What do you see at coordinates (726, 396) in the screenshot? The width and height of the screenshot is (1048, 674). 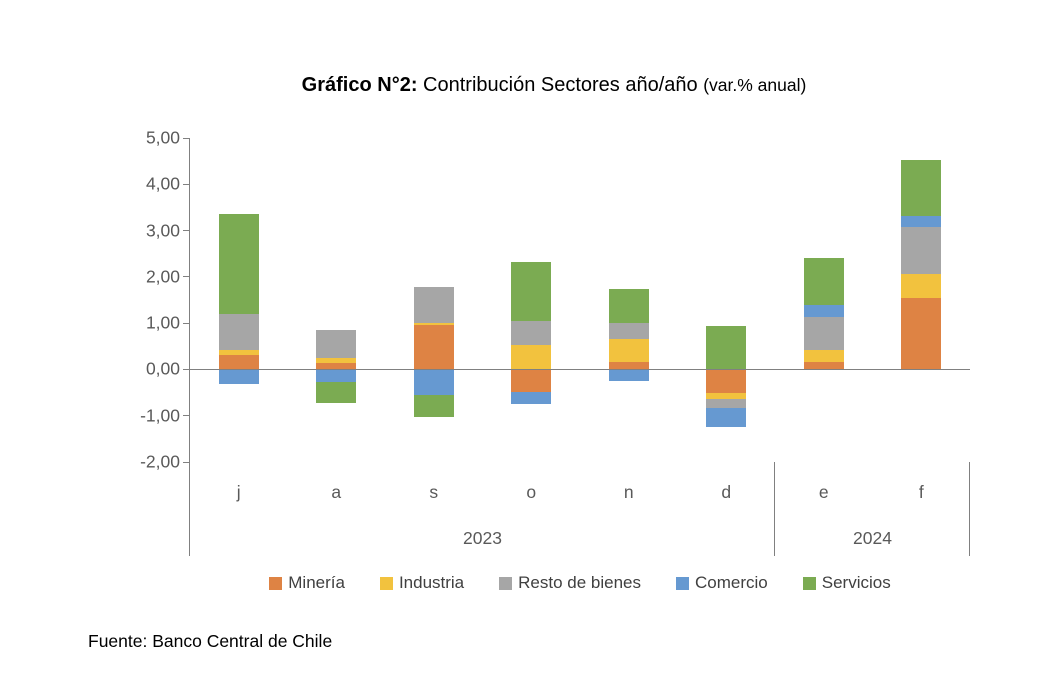 I see `bar-segment-industria-d` at bounding box center [726, 396].